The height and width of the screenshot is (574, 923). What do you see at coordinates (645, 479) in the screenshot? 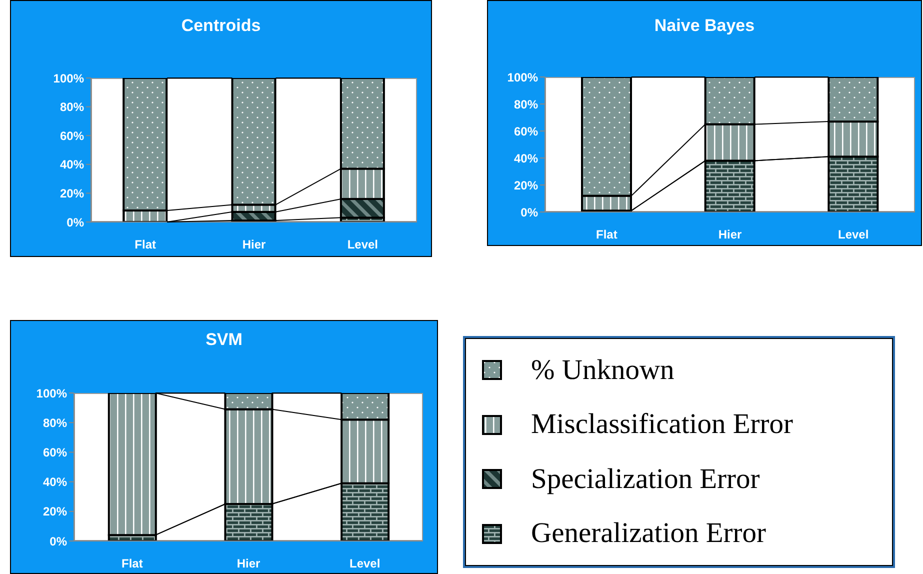
I see `legend-label: Specialization Error` at bounding box center [645, 479].